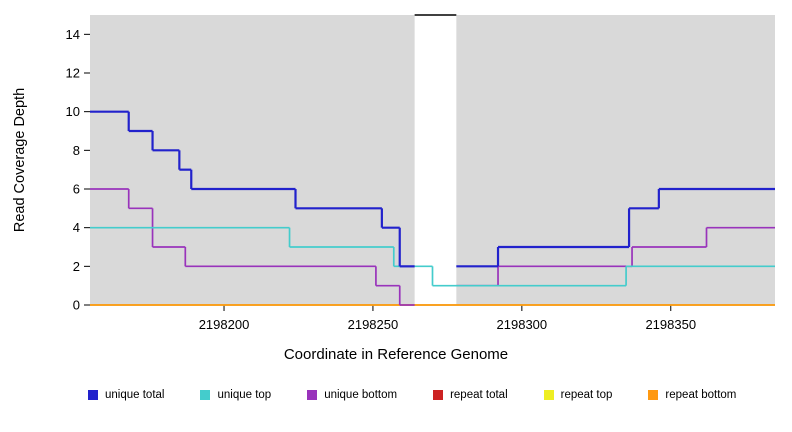 The height and width of the screenshot is (432, 792). I want to click on y-tick-label: 0, so click(76, 305).